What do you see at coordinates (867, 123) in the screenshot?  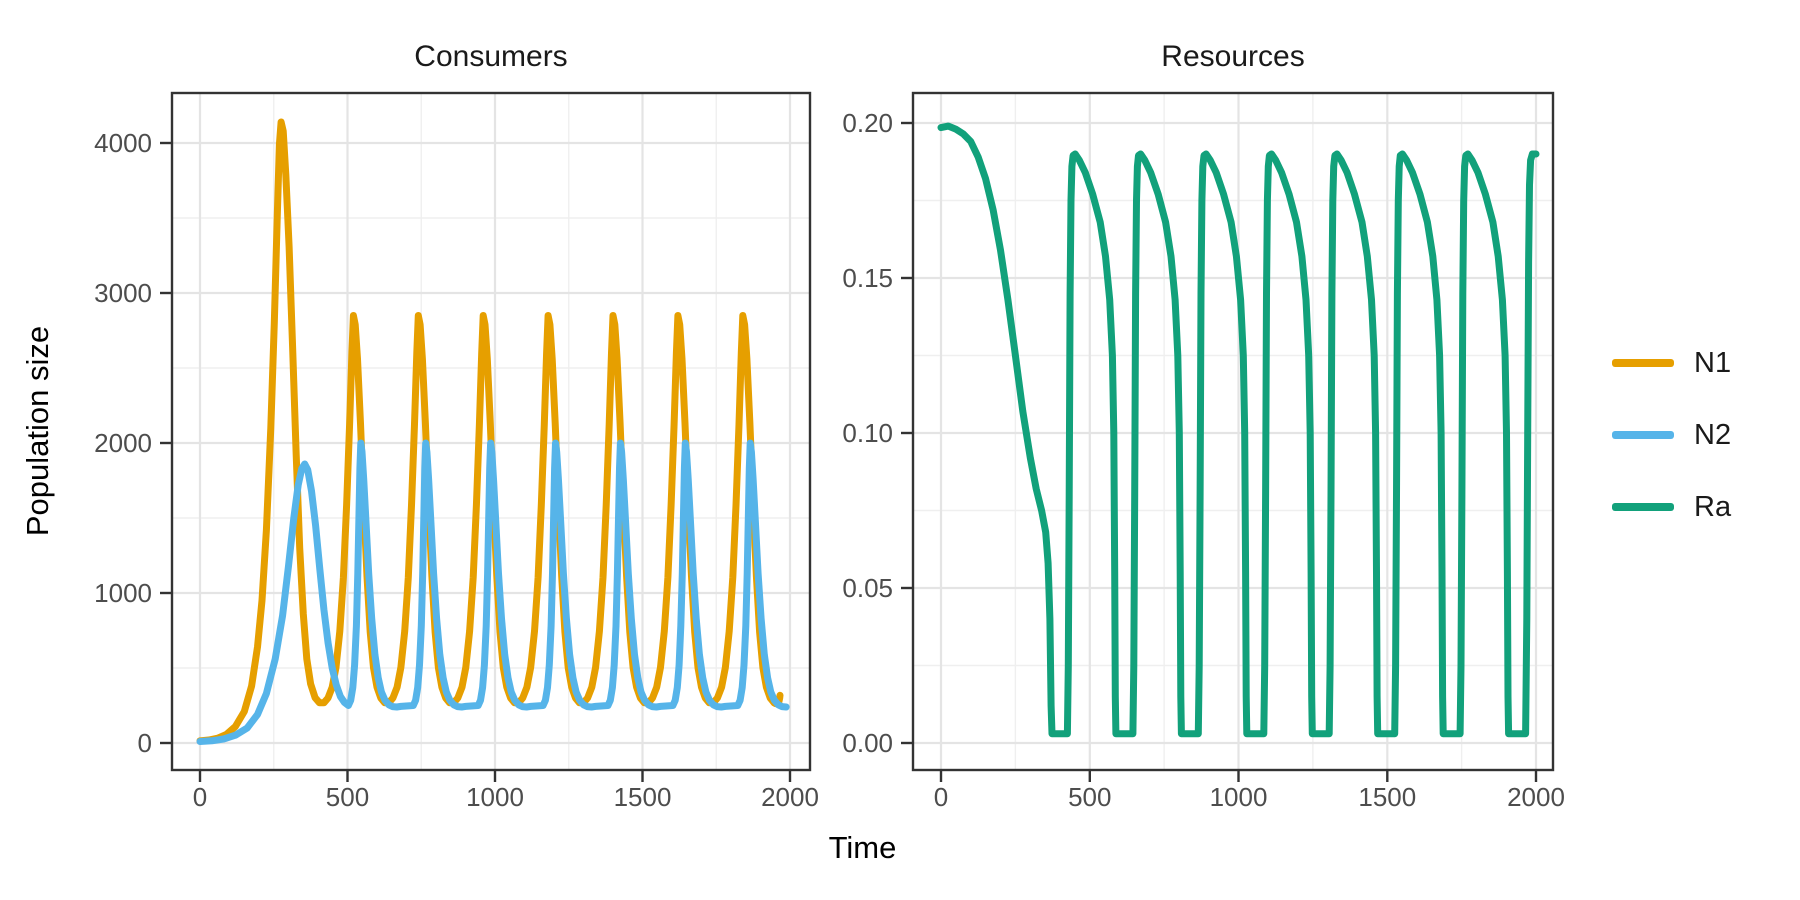 I see `y-tick-label: 0.20` at bounding box center [867, 123].